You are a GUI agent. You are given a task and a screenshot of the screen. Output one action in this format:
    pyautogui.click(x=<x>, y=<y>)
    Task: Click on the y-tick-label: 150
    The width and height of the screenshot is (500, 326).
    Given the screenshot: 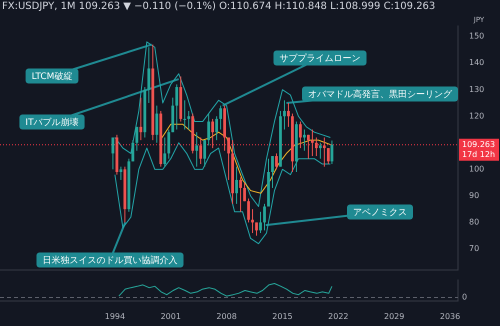 What is the action you would take?
    pyautogui.click(x=476, y=36)
    